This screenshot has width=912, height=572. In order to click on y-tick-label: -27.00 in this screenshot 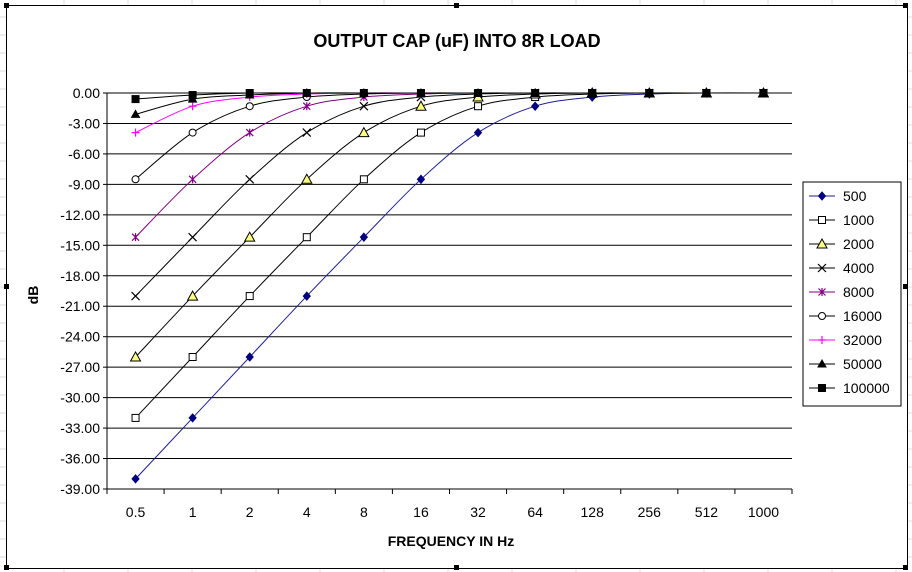, I will do `click(80, 367)`.